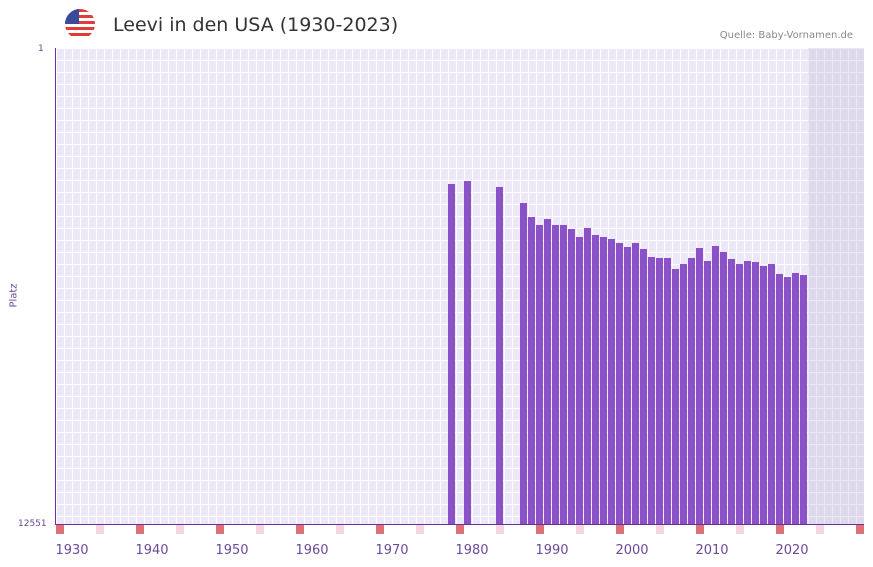  Describe the element at coordinates (792, 550) in the screenshot. I see `x-tick-label: 2020` at that location.